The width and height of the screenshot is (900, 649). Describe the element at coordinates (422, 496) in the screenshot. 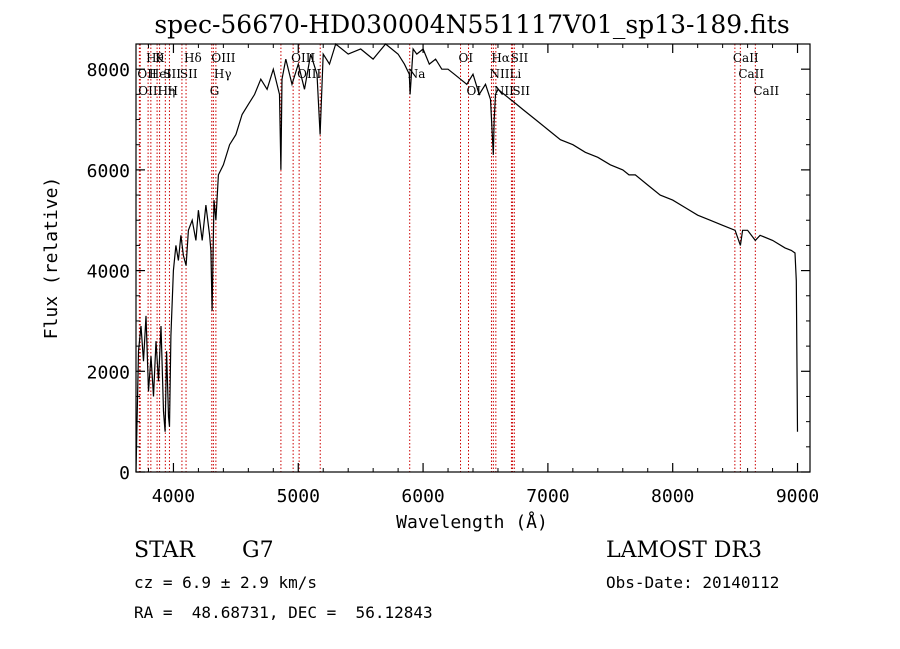

I see `x-tick-label: 6000` at that location.